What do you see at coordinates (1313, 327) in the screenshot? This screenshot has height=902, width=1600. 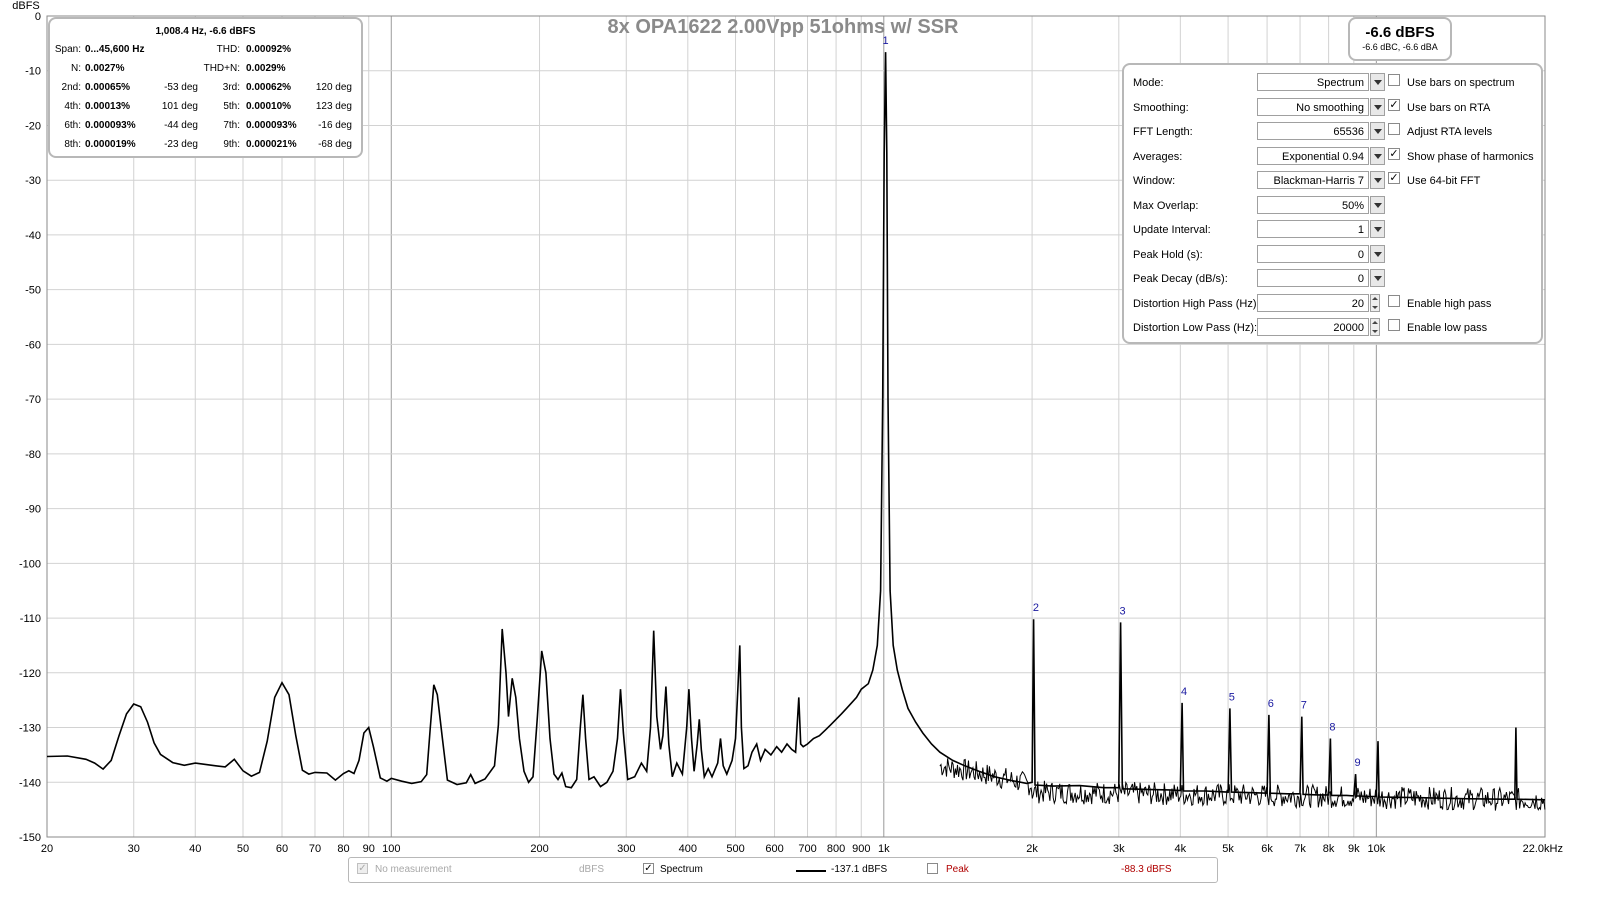 I see `dist-low-pass-input: 20000` at bounding box center [1313, 327].